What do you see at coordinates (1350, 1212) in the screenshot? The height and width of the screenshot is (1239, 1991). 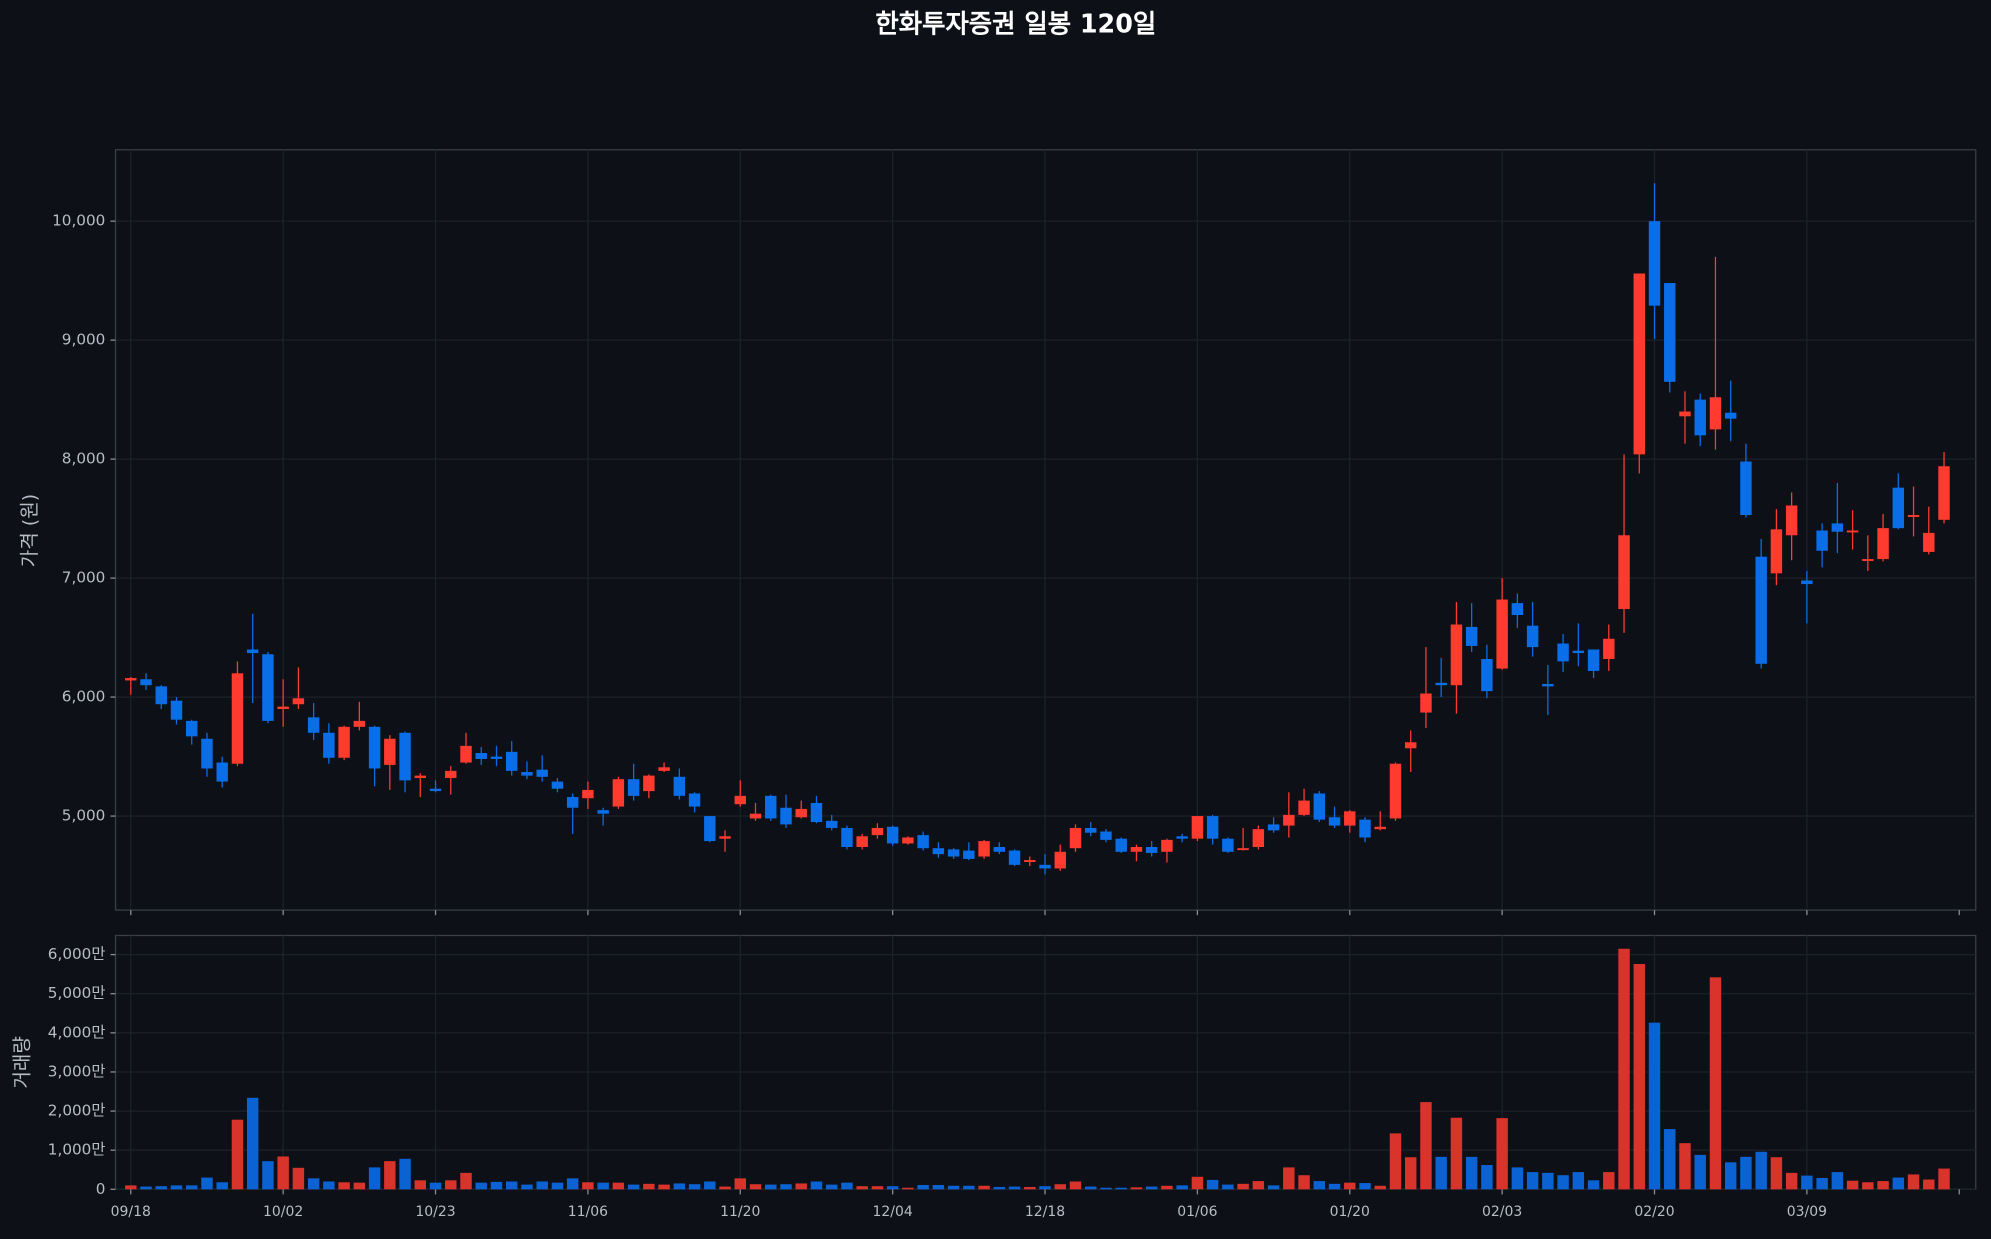 I see `x-tick-label: 01/20` at bounding box center [1350, 1212].